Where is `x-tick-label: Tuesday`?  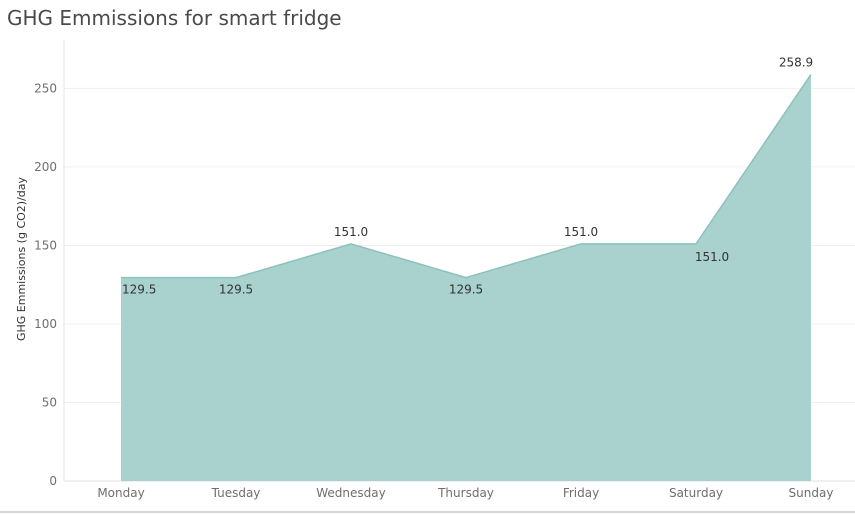 x-tick-label: Tuesday is located at coordinates (236, 493).